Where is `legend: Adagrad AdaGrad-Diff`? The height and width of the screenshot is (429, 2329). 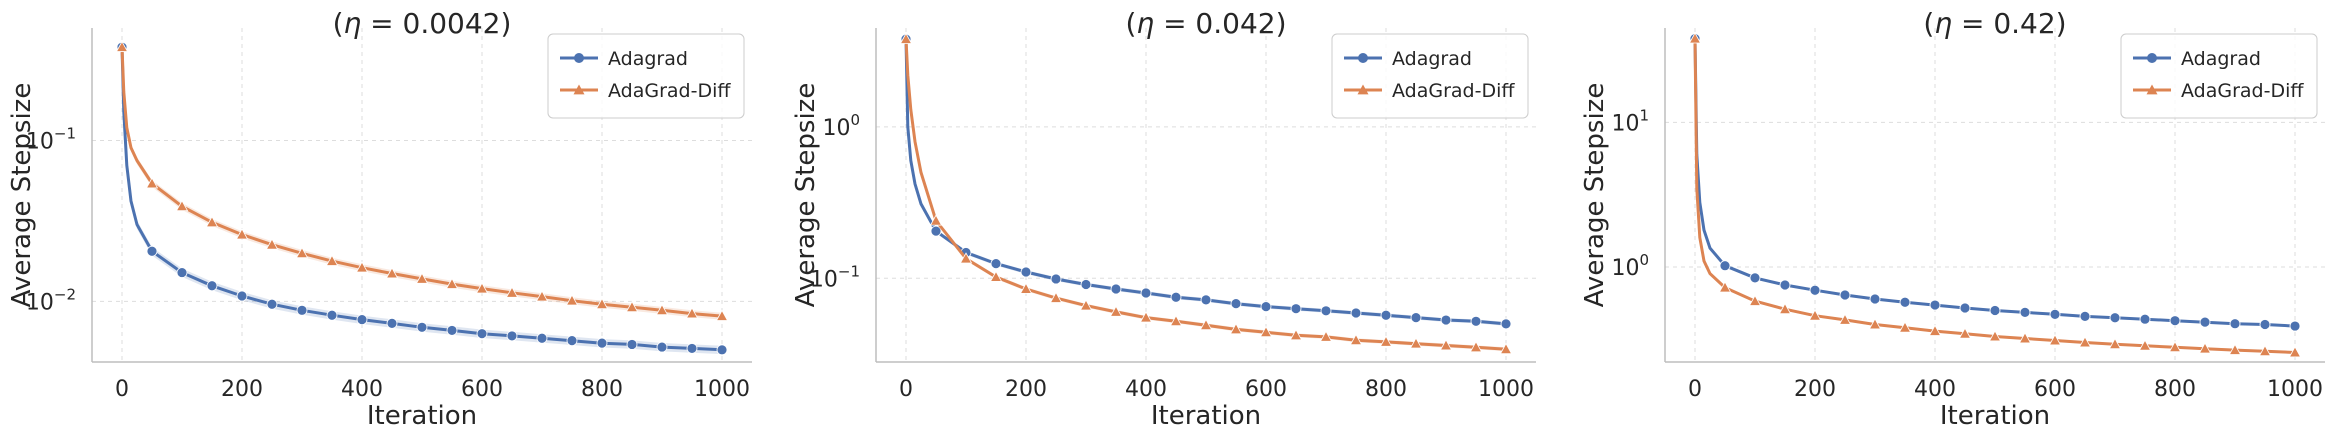
legend: Adagrad AdaGrad-Diff is located at coordinates (646, 76).